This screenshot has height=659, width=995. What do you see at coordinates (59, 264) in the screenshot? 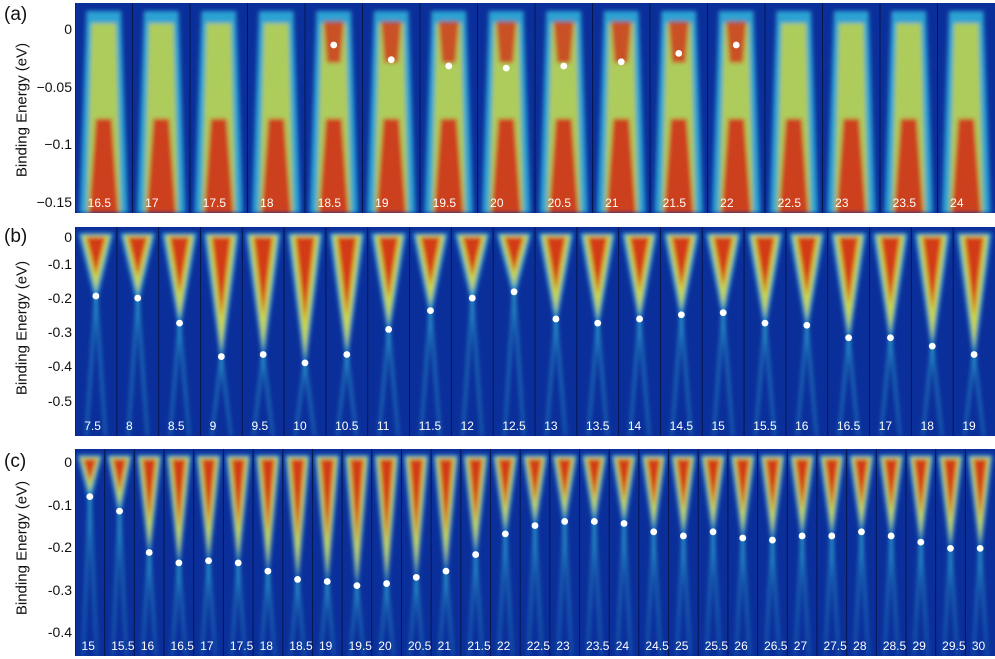
I see `panel-b-y-tick-label: -0.1` at bounding box center [59, 264].